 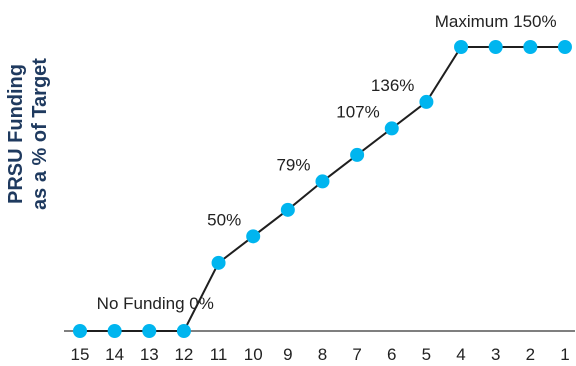 I want to click on data-label-2: 79%, so click(x=293, y=164).